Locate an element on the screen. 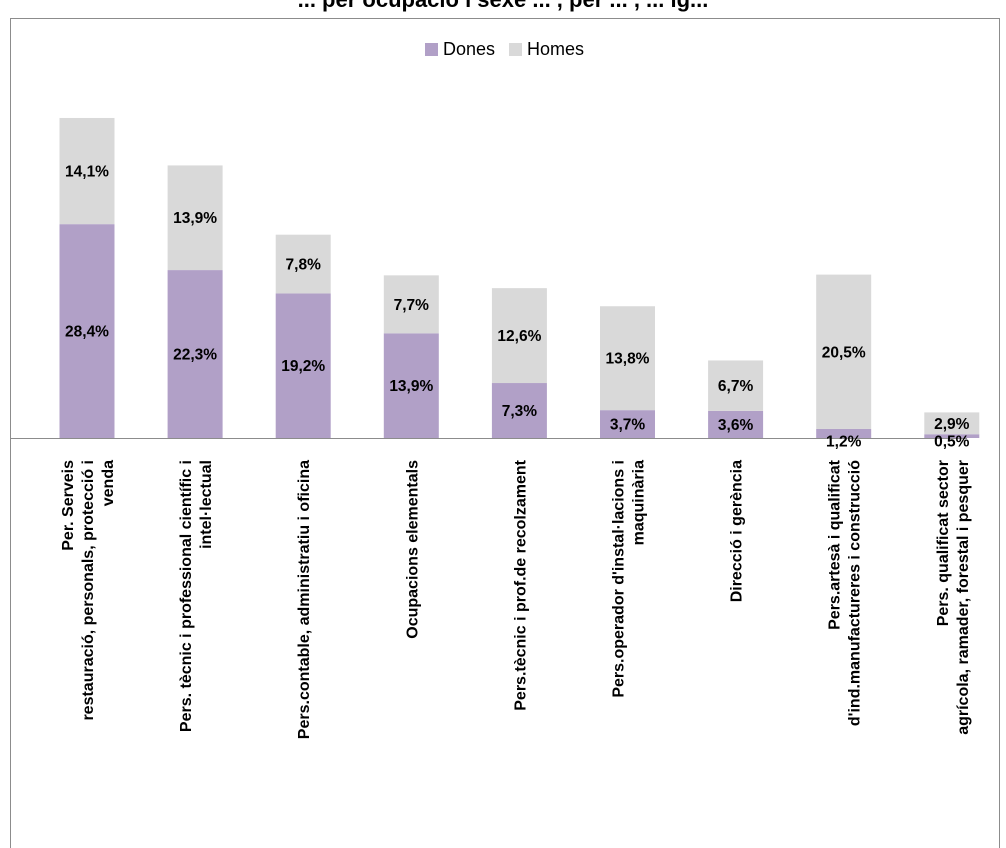 The height and width of the screenshot is (848, 1006). category-label-line: maquinària is located at coordinates (639, 502).